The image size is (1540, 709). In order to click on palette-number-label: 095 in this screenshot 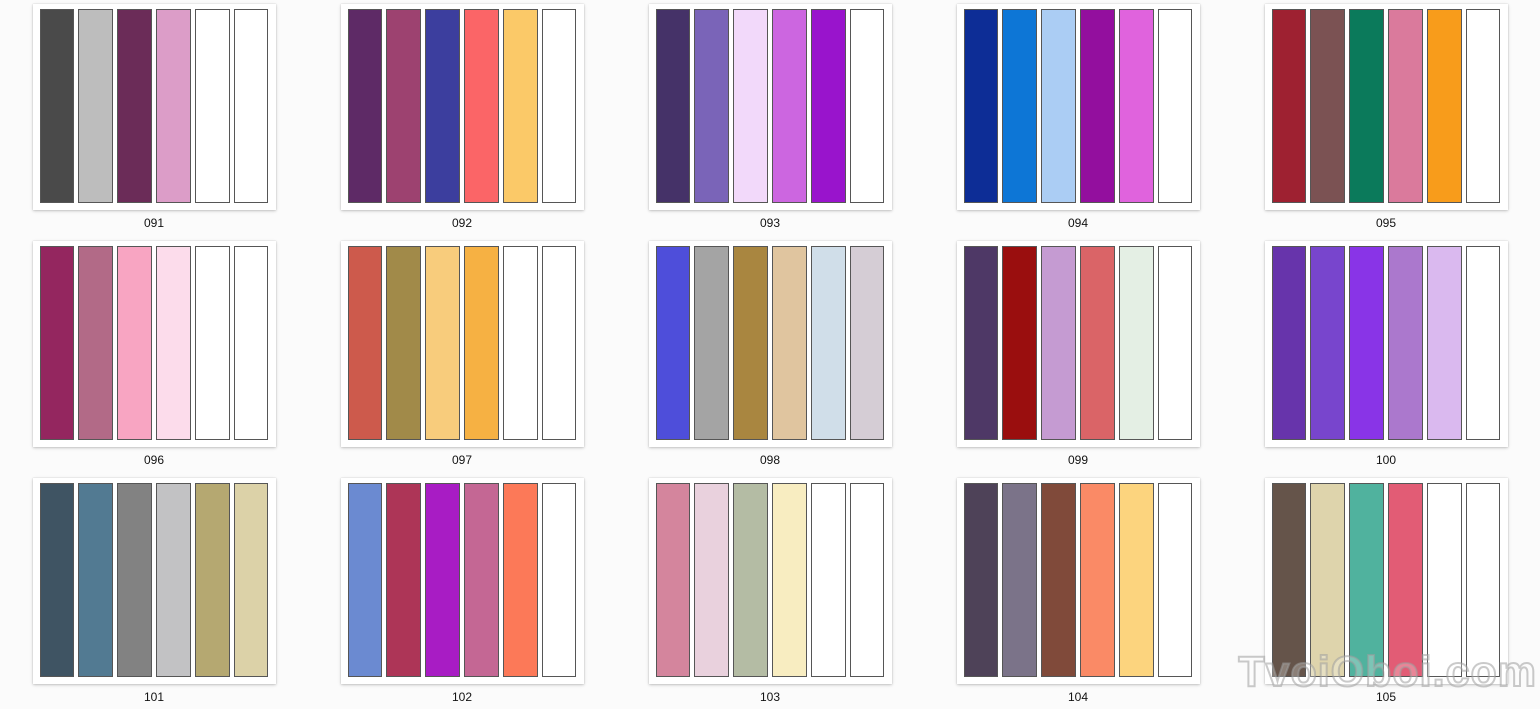, I will do `click(1386, 223)`.